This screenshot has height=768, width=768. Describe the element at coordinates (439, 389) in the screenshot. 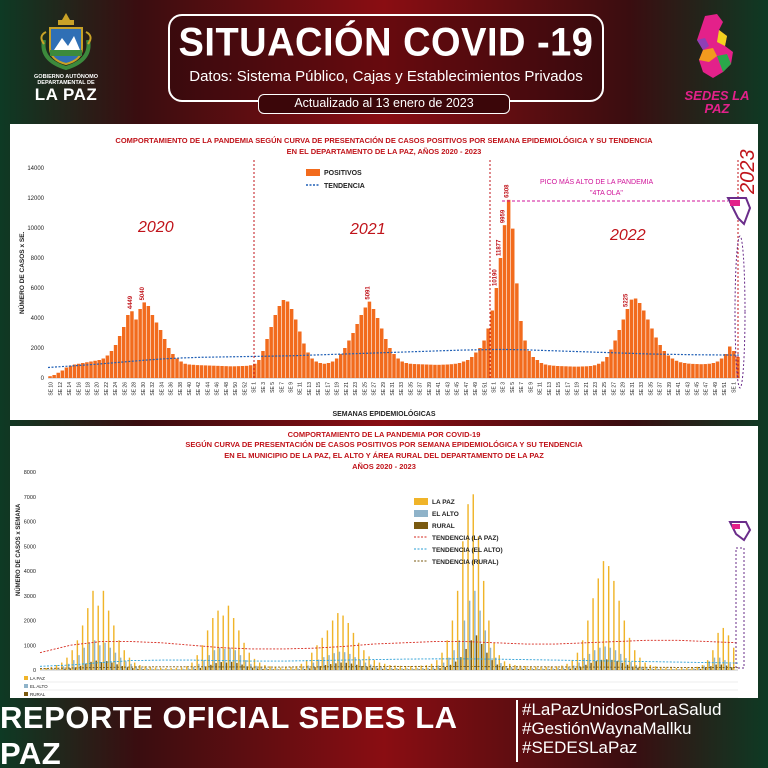

I see `chart1-xtick: SE 41` at that location.